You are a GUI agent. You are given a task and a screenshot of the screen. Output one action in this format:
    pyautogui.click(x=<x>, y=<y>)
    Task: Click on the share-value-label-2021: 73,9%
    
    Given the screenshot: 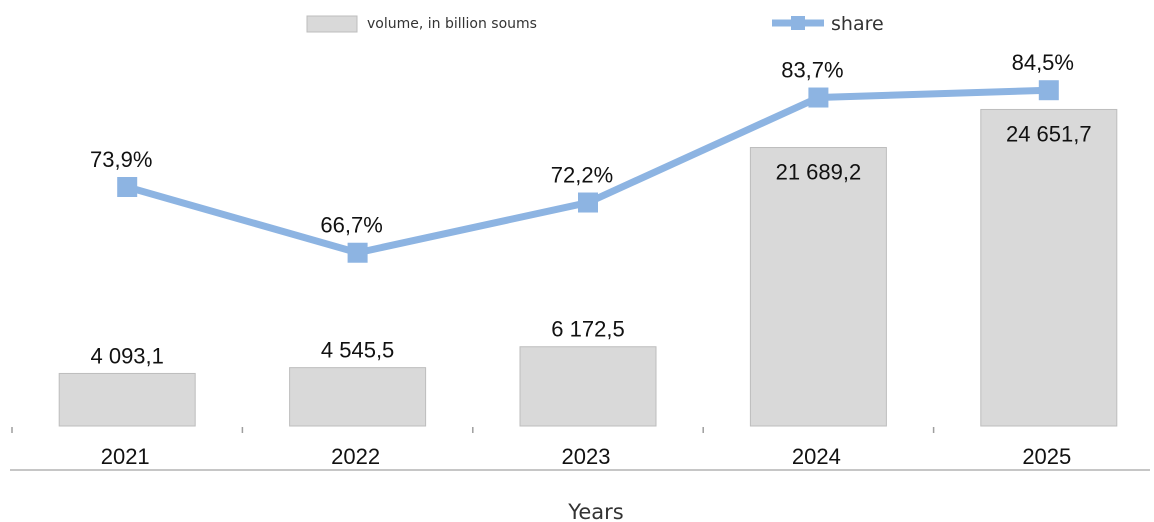 What is the action you would take?
    pyautogui.click(x=121, y=159)
    